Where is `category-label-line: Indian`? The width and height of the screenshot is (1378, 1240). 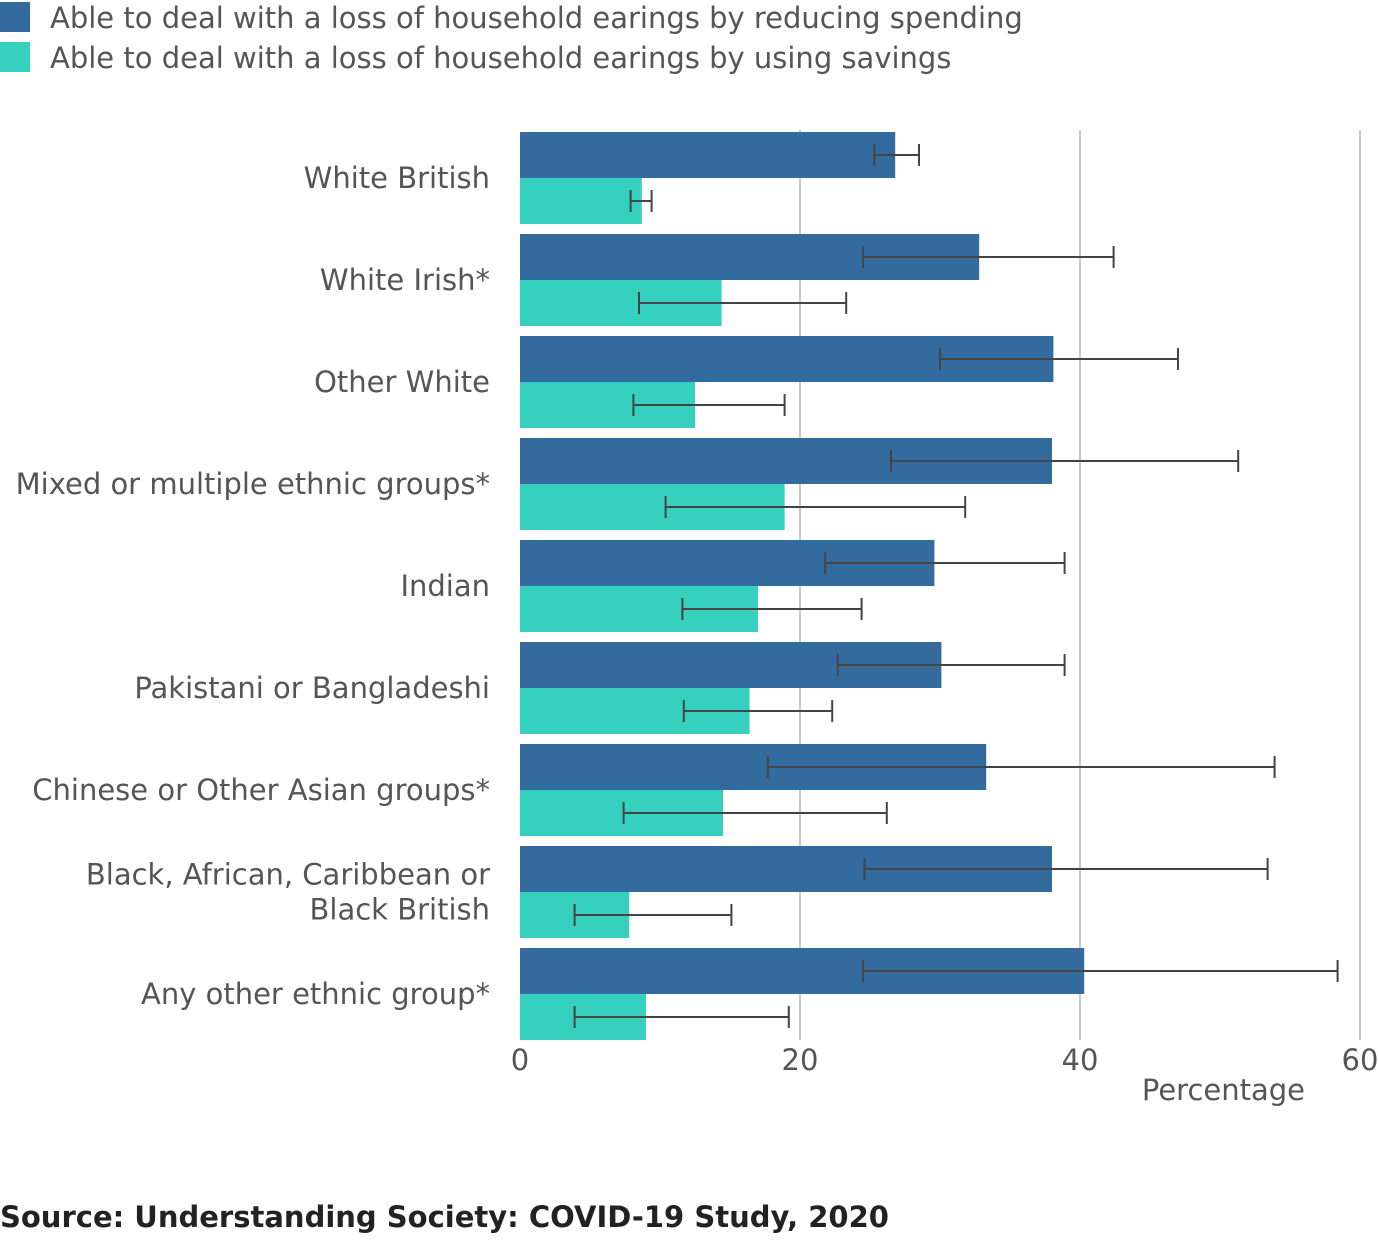 category-label-line: Indian is located at coordinates (445, 586).